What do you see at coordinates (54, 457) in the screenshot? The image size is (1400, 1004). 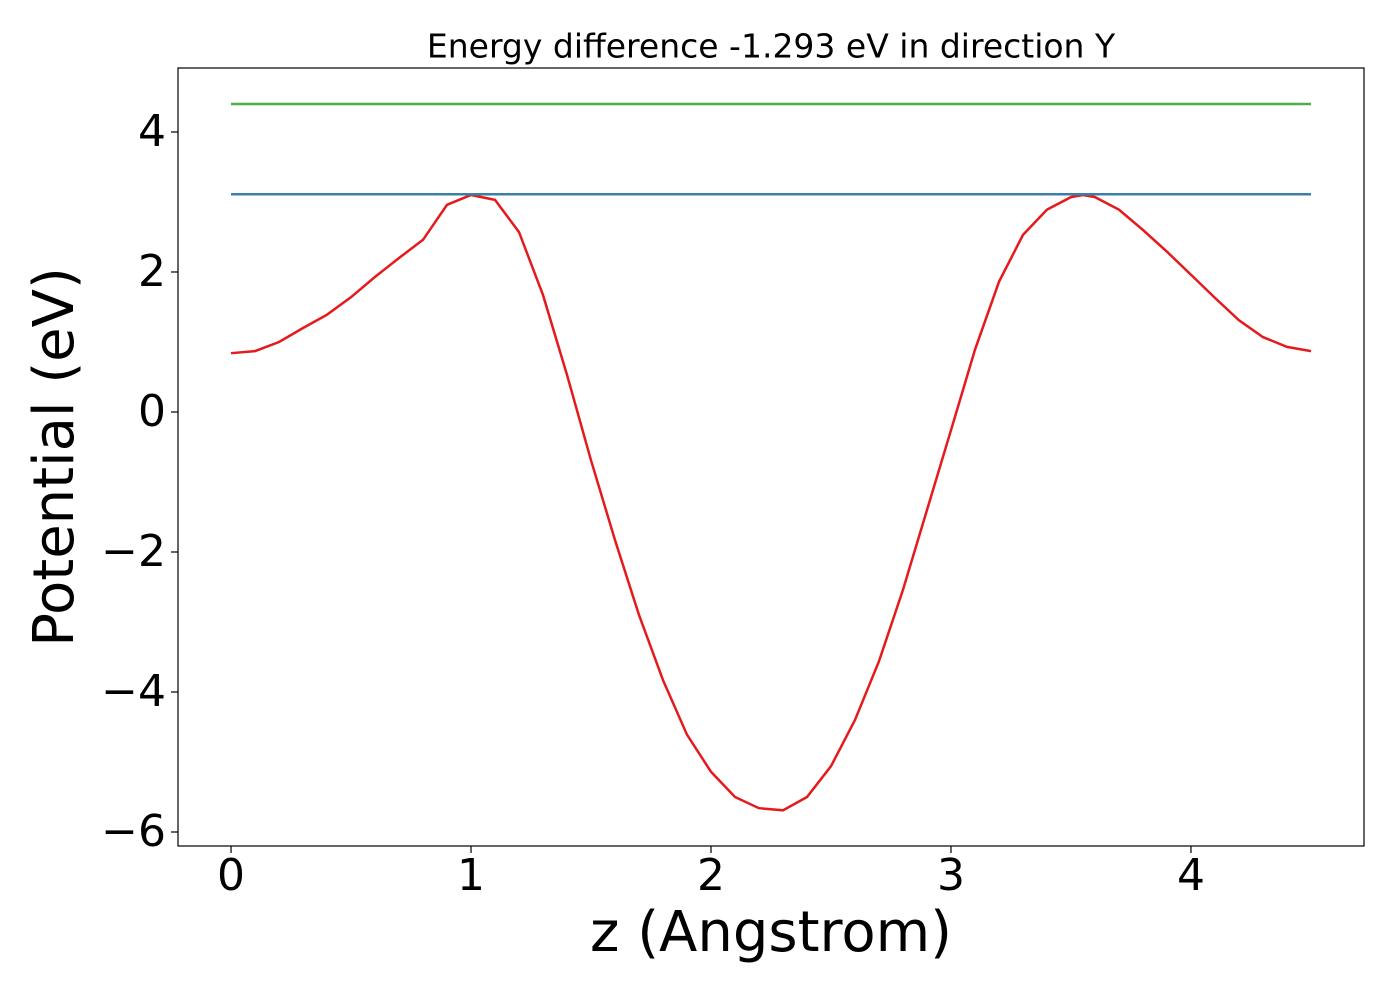 I see `y-axis-label: Potential (eV)` at bounding box center [54, 457].